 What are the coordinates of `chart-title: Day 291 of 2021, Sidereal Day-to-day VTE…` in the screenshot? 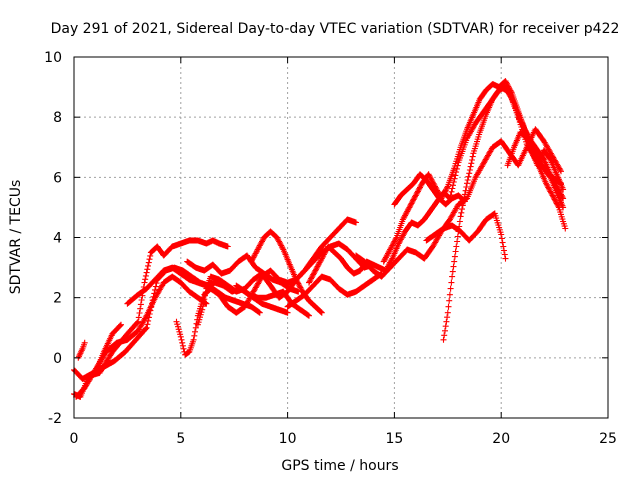 It's located at (335, 29).